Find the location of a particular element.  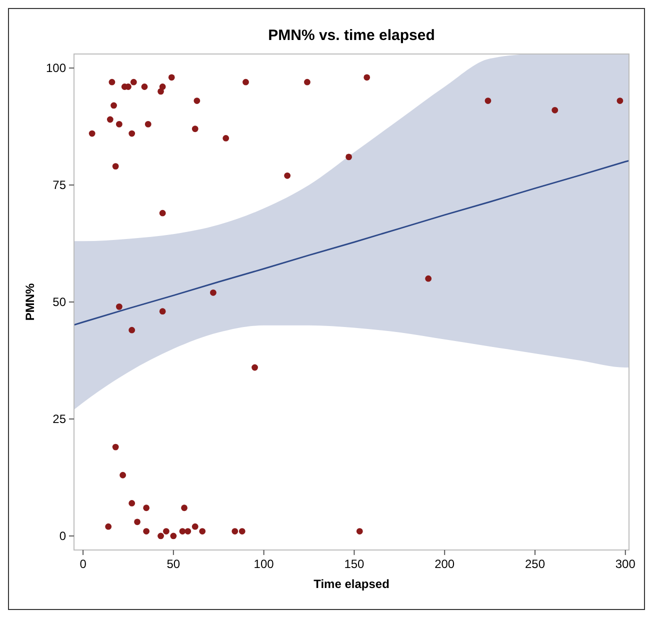

x-tick-label: 0 is located at coordinates (83, 564).